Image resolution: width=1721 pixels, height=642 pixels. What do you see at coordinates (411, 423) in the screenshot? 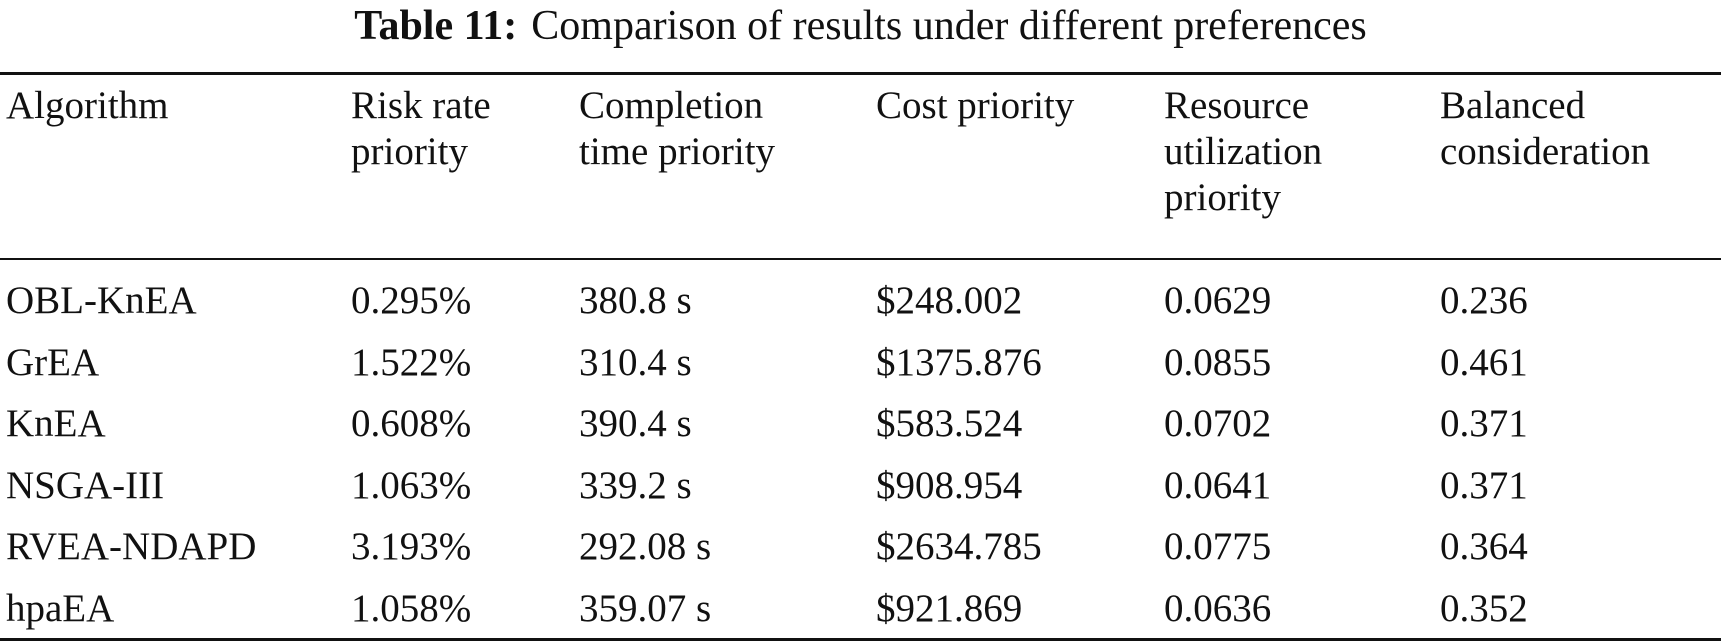
I see `cell-risk: 0.608%` at bounding box center [411, 423].